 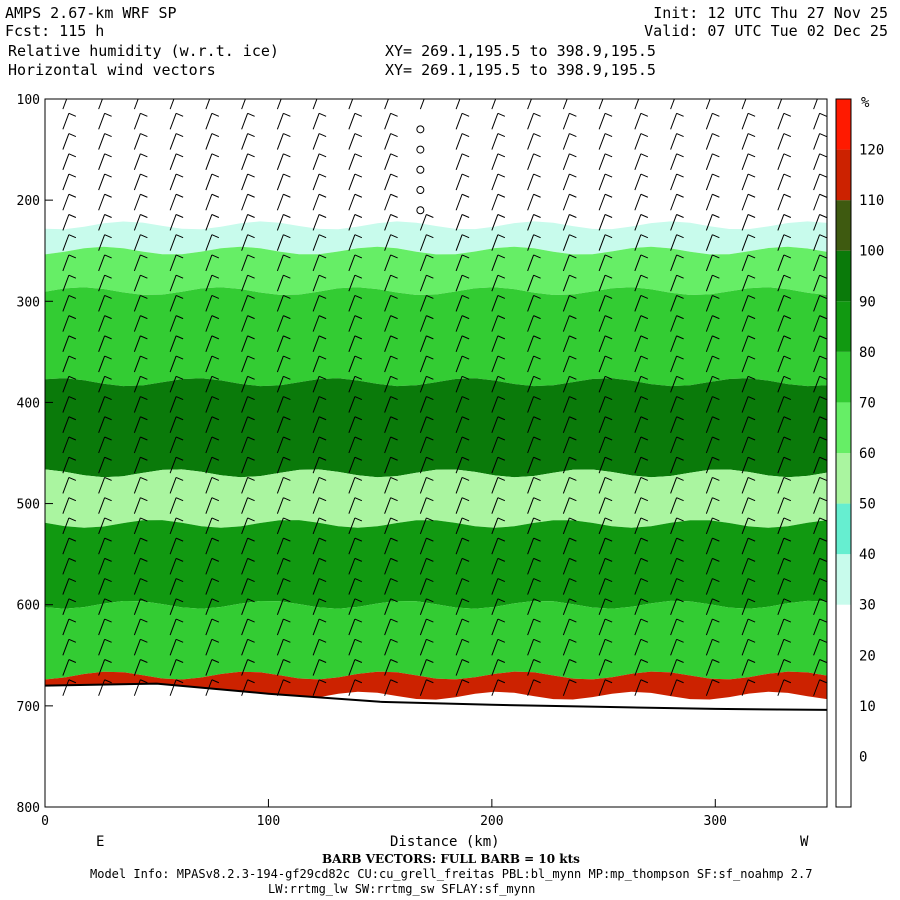 I want to click on colorbar-label: 90, so click(x=867, y=302).